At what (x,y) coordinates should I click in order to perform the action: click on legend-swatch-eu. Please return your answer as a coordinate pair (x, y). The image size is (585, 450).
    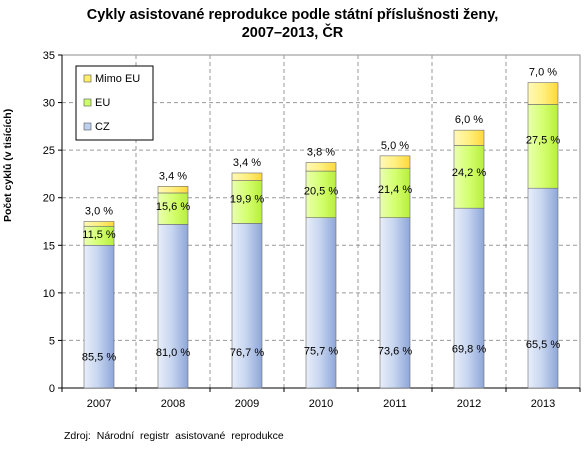
    Looking at the image, I should click on (87, 102).